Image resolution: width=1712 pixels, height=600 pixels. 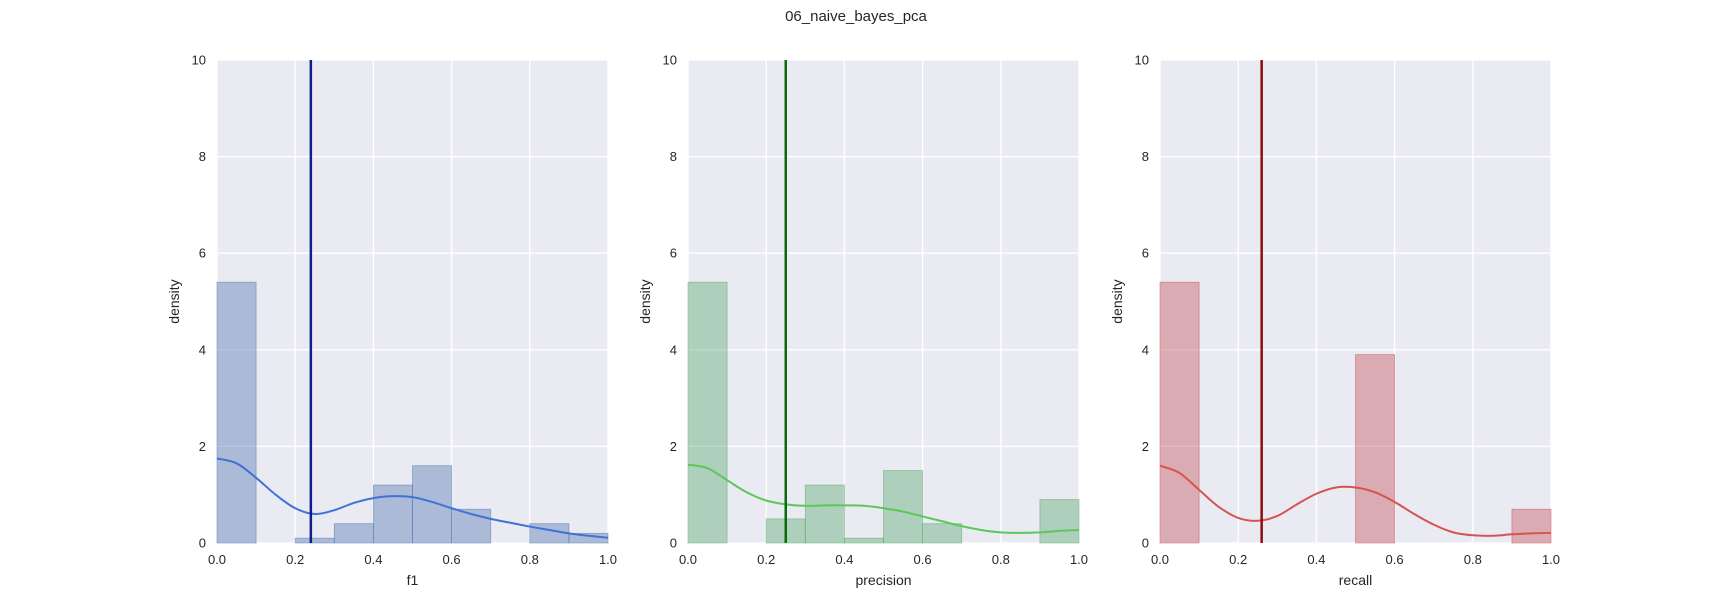 What do you see at coordinates (1355, 580) in the screenshot?
I see `x-axis-label: recall` at bounding box center [1355, 580].